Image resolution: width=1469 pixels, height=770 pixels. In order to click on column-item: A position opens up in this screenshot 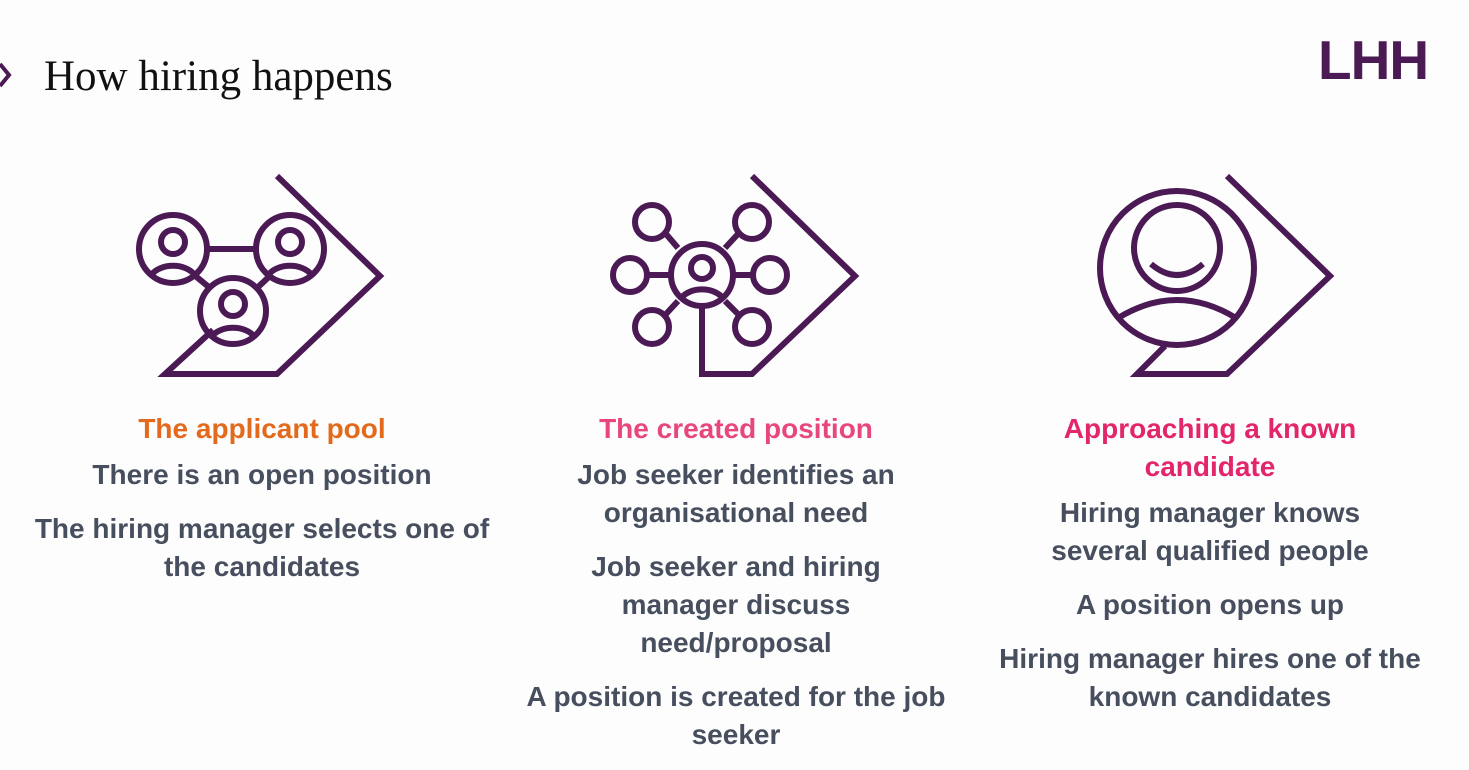, I will do `click(1210, 604)`.